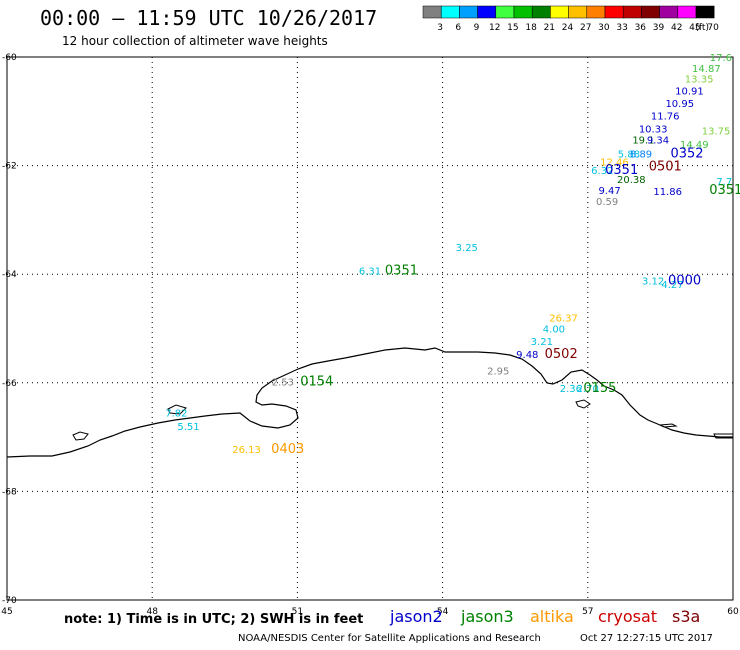  What do you see at coordinates (152, 612) in the screenshot?
I see `lon-tick-label: 48` at bounding box center [152, 612].